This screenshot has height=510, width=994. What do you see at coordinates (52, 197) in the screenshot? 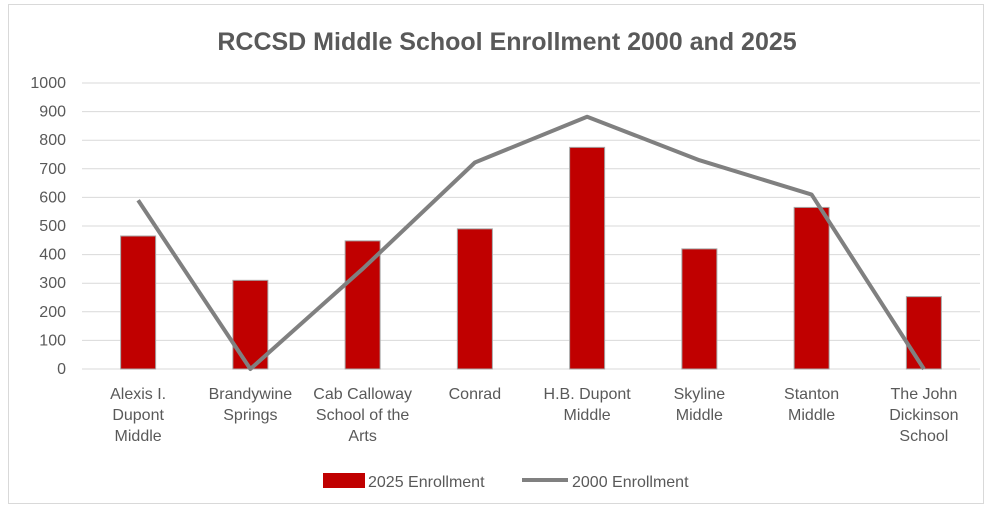
I see `y-tick-label: 600` at bounding box center [52, 197].